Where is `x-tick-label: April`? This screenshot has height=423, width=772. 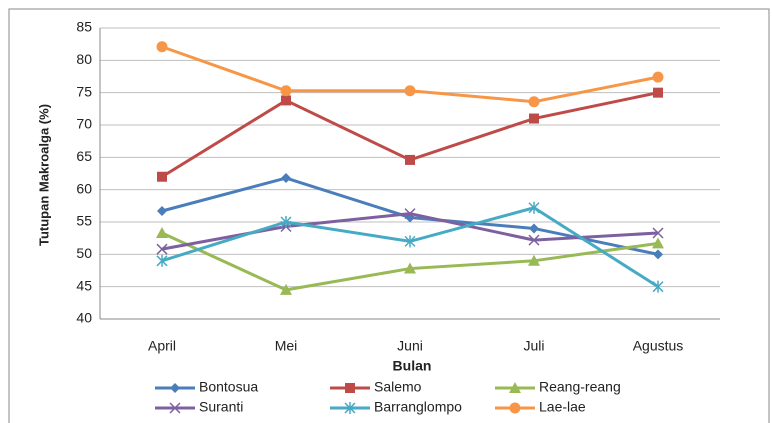
x-tick-label: April is located at coordinates (162, 346).